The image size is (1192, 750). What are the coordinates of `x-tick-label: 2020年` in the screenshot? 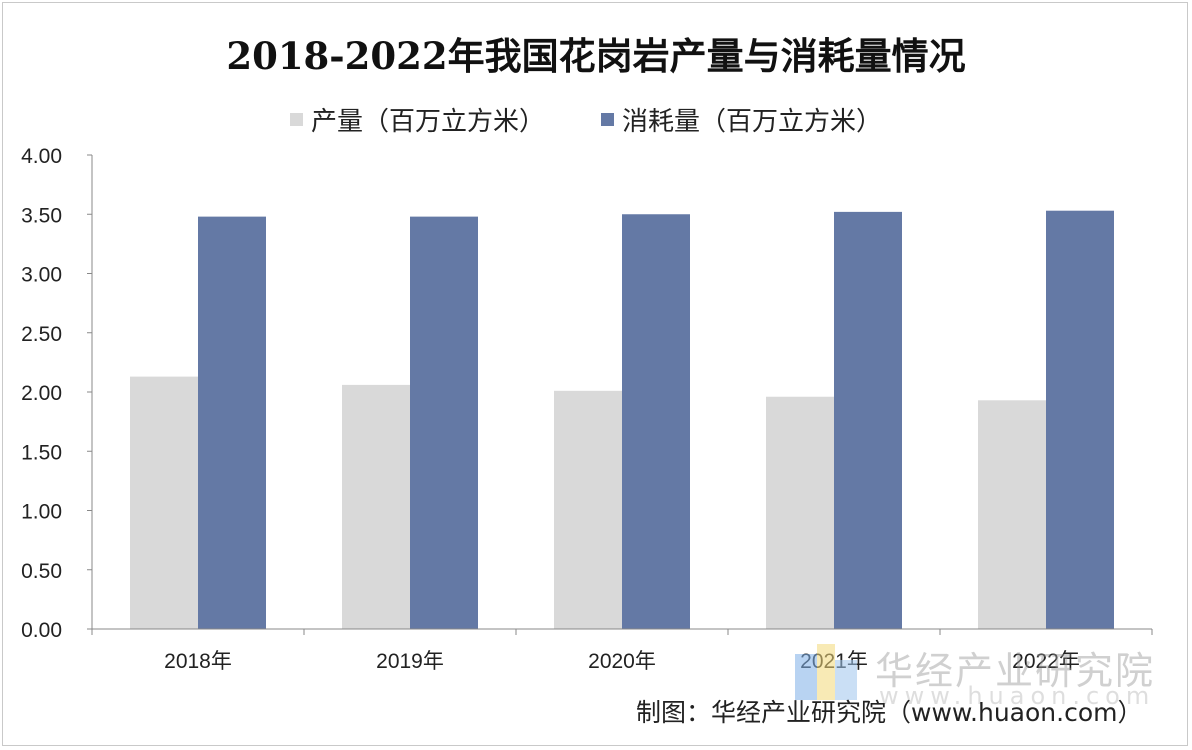 It's located at (622, 661).